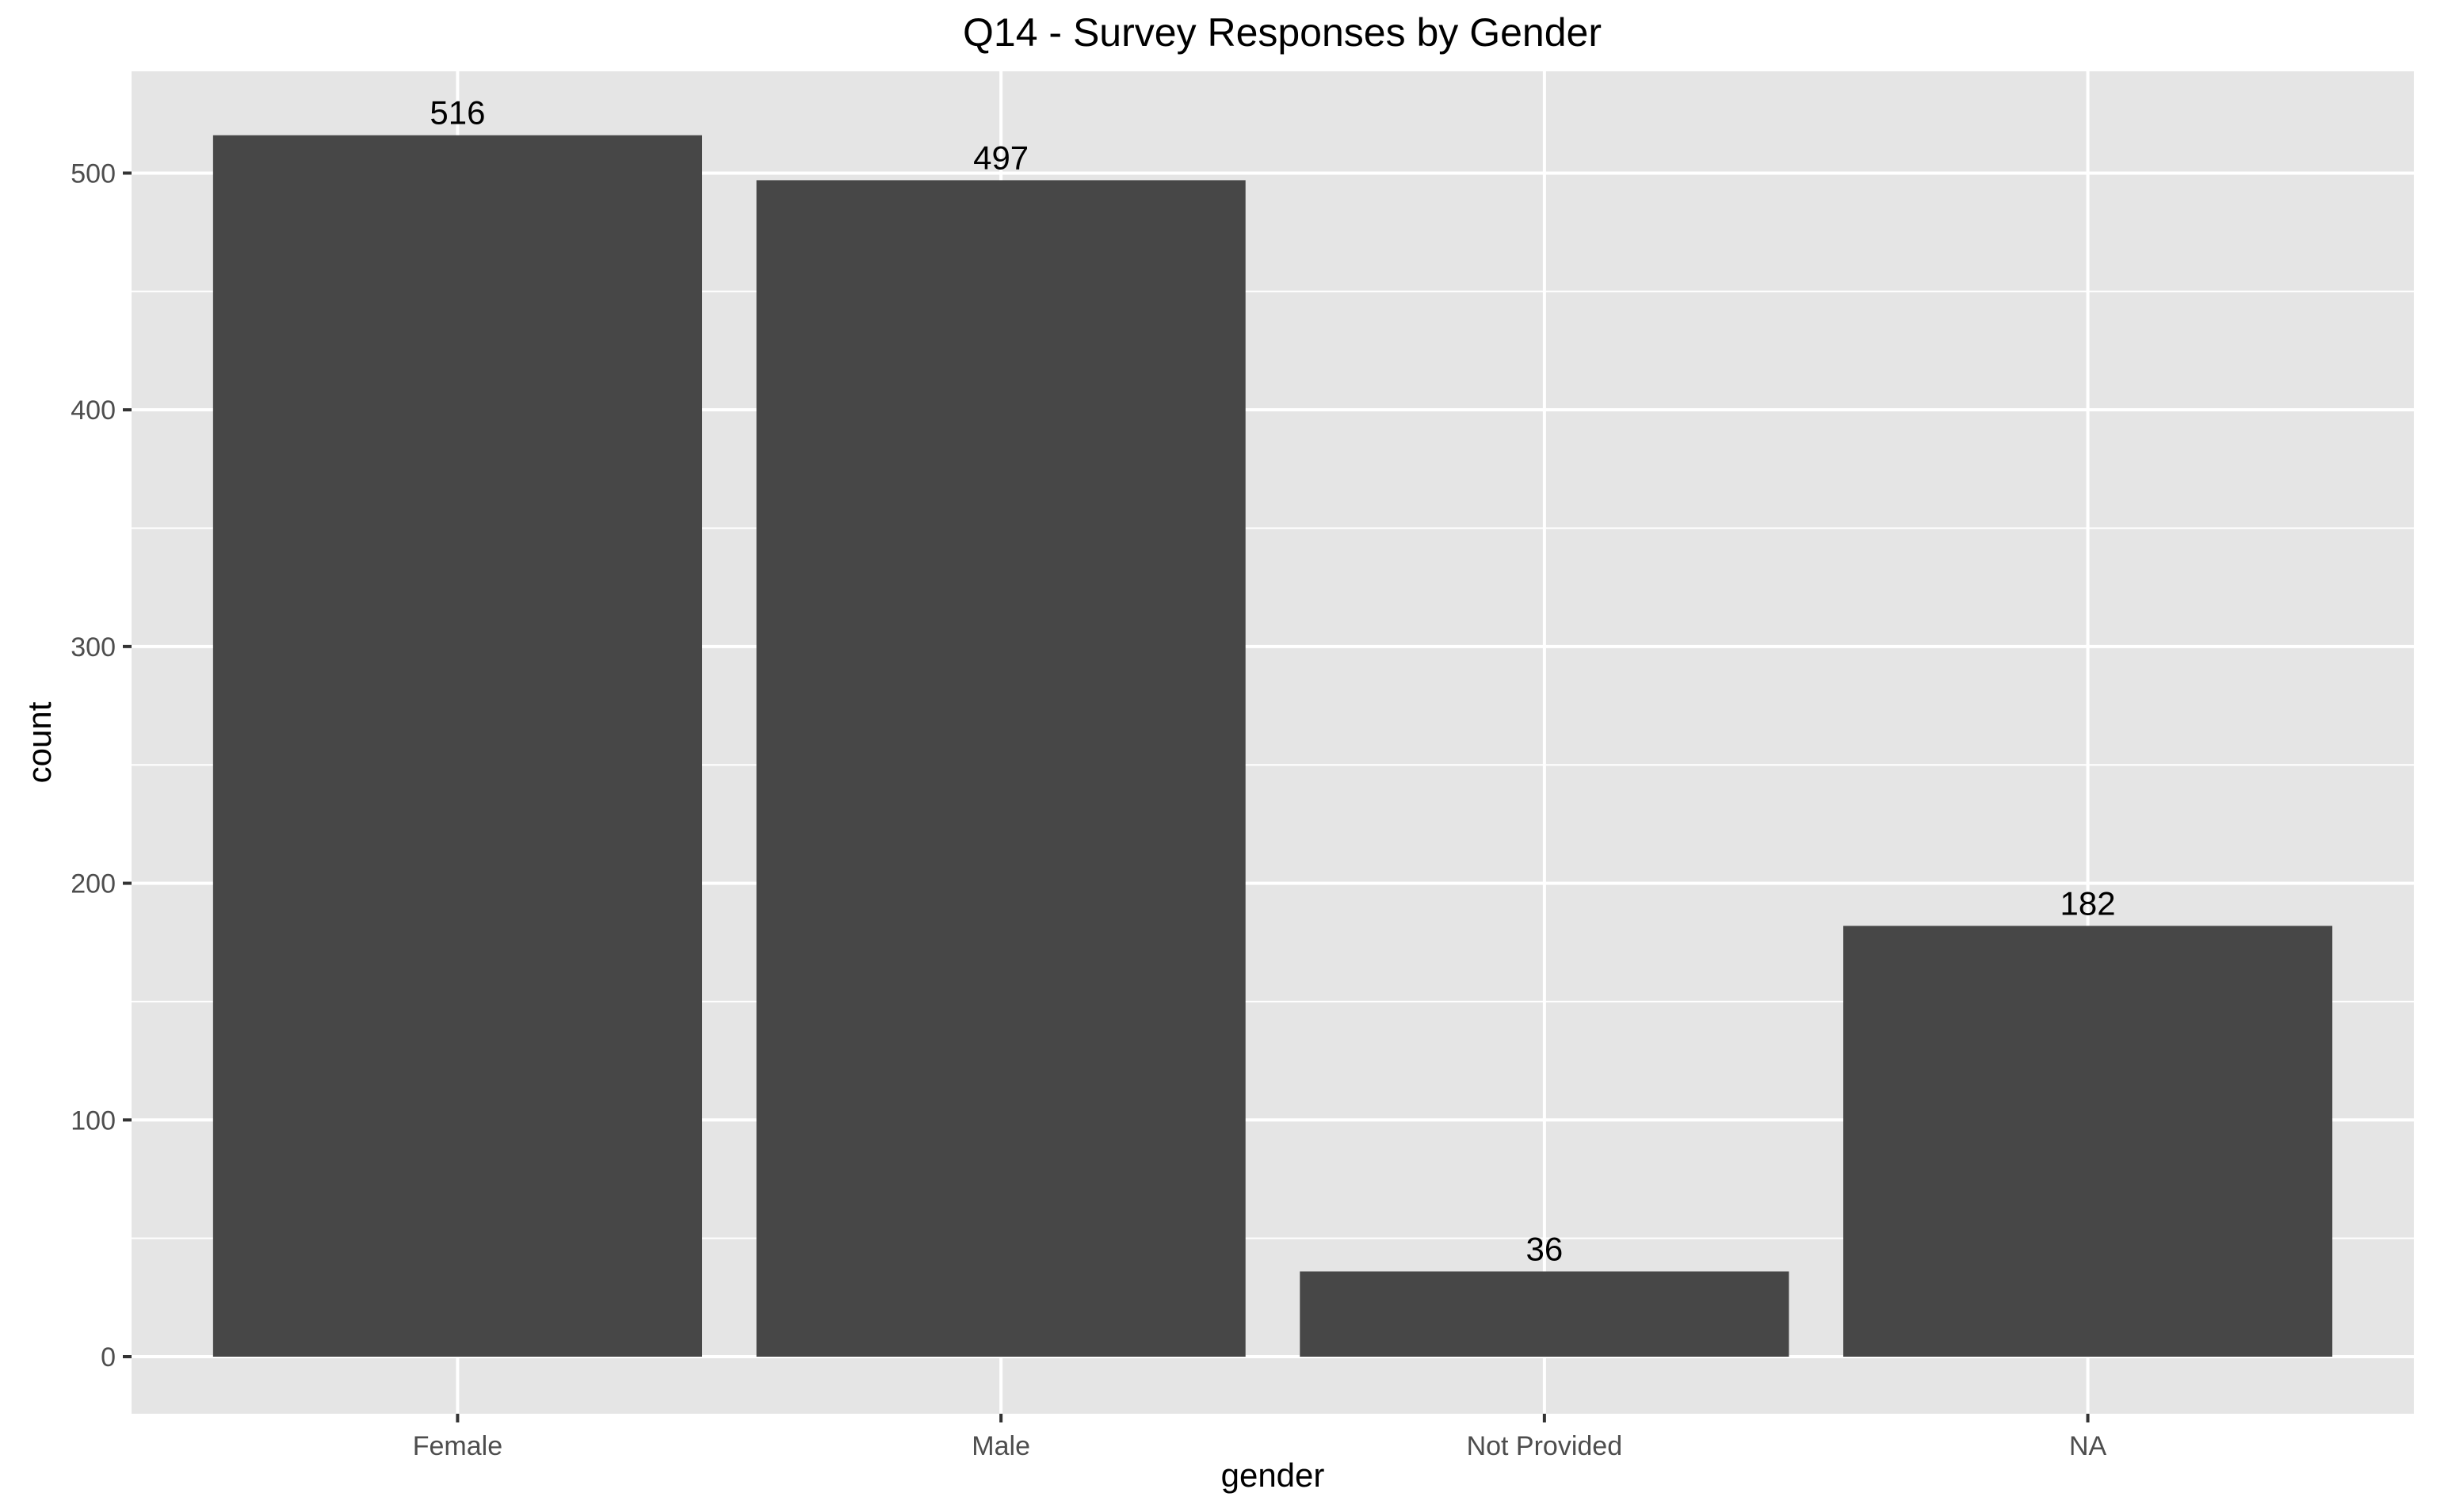 This screenshot has width=2440, height=1512. I want to click on y-tick-label: 100, so click(93, 1121).